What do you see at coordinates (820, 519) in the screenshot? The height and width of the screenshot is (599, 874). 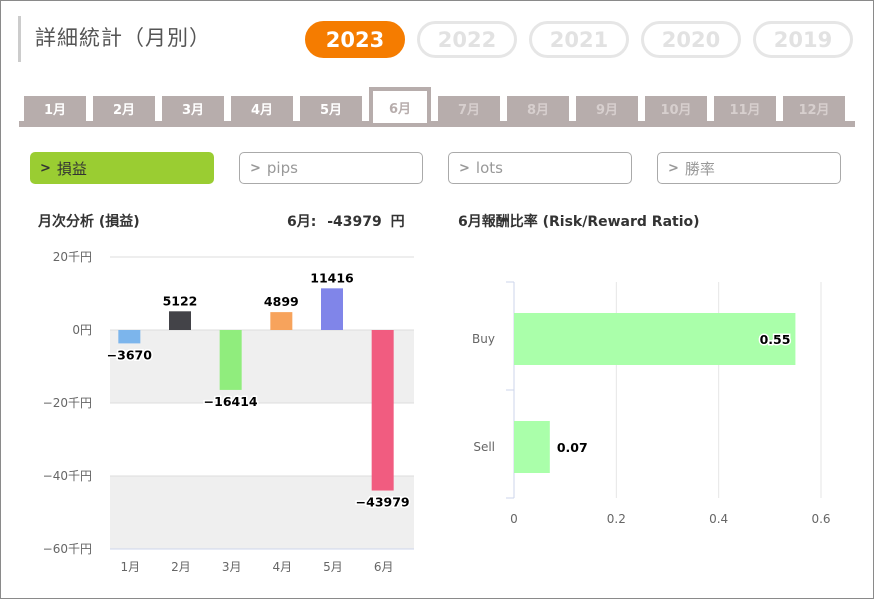 I see `x-tick-label: 0.6` at bounding box center [820, 519].